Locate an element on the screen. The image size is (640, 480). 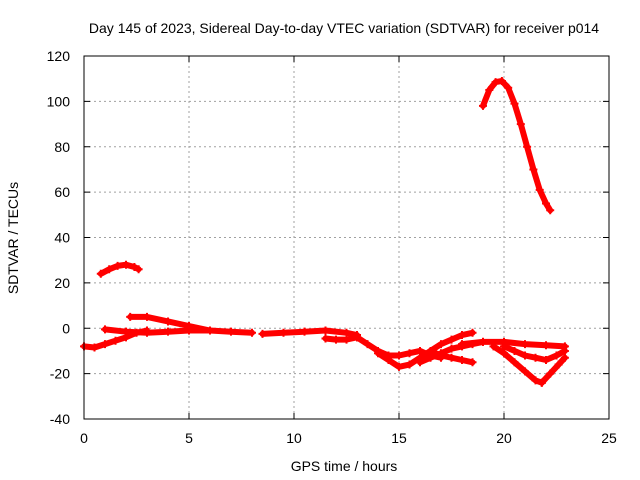
y-axis-label: SDTVAR / TECUs is located at coordinates (13, 238).